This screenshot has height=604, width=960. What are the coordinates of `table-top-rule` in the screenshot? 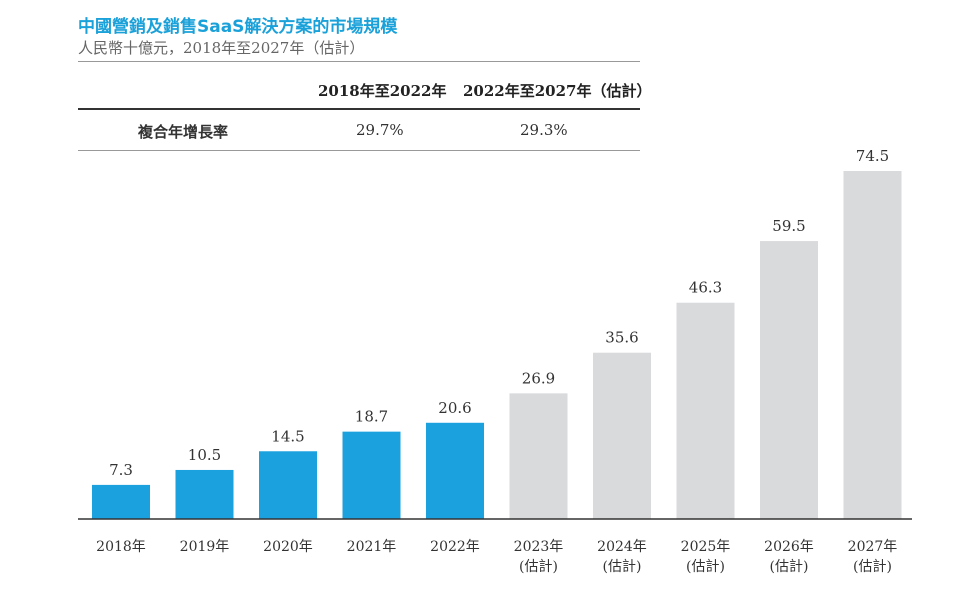 It's located at (359, 61).